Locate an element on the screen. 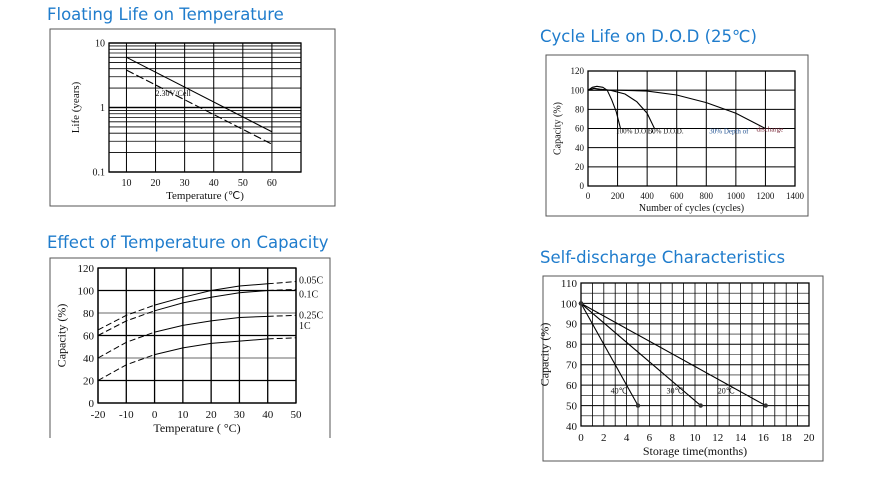 The image size is (888, 500). series-100% D.O.D. is located at coordinates (604, 107).